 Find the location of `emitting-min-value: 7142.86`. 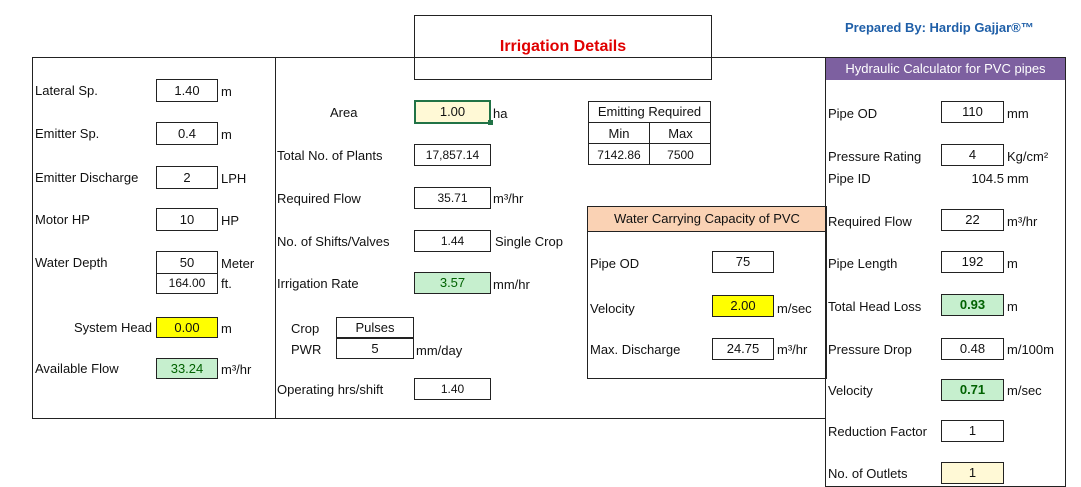

emitting-min-value: 7142.86 is located at coordinates (619, 155).